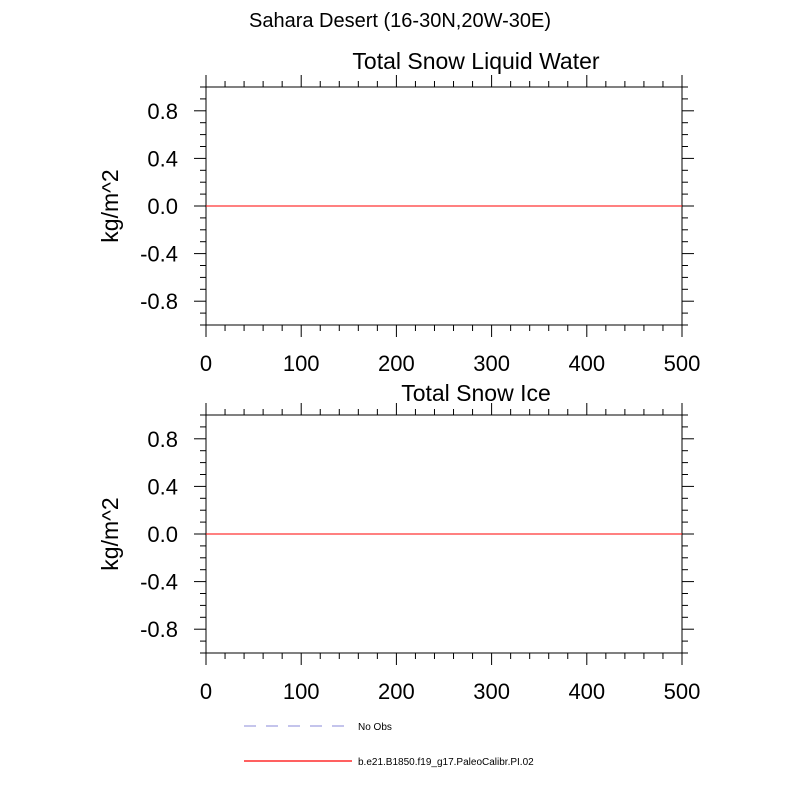 This screenshot has height=800, width=800. What do you see at coordinates (476, 393) in the screenshot?
I see `panel-title: Total Snow Ice` at bounding box center [476, 393].